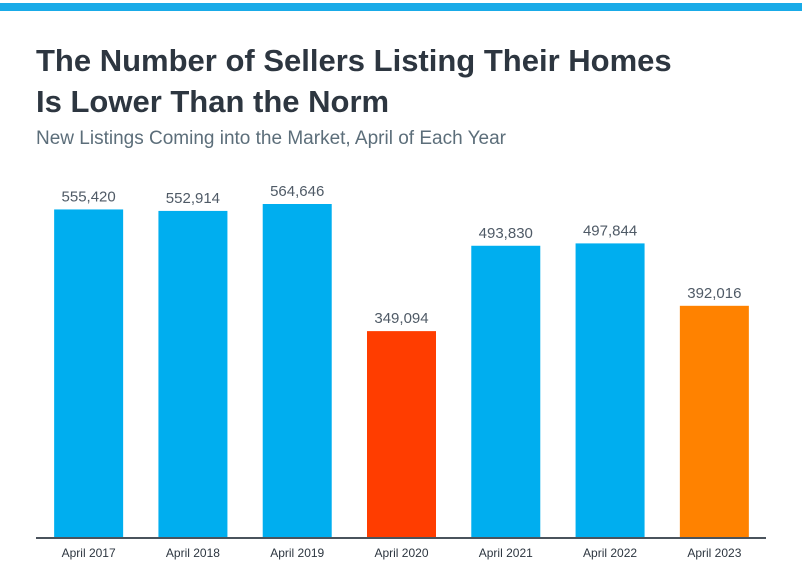 This screenshot has width=802, height=566. I want to click on x-tick-label: April 2018, so click(193, 553).